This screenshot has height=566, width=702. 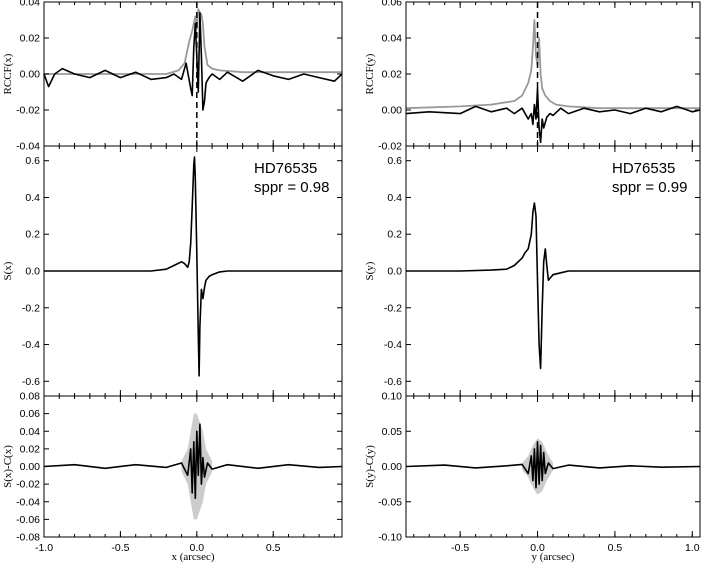 I want to click on sppr-annotation: sppr = 0.98, so click(x=291, y=187).